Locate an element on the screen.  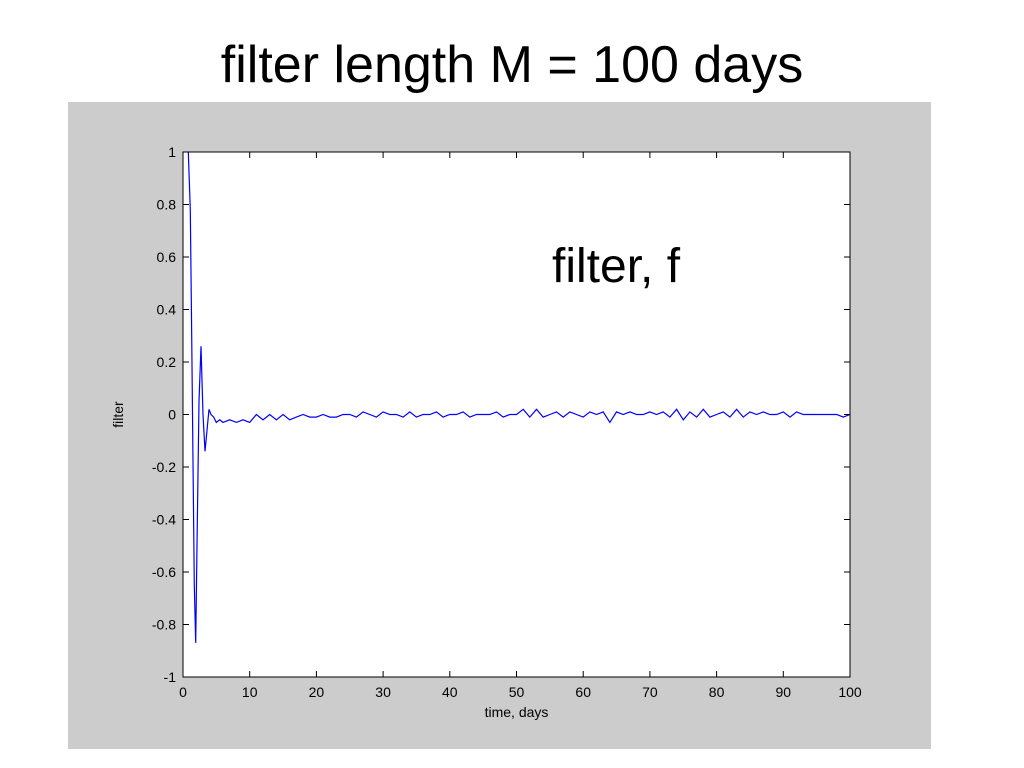
x-tick-label: 20 is located at coordinates (317, 692).